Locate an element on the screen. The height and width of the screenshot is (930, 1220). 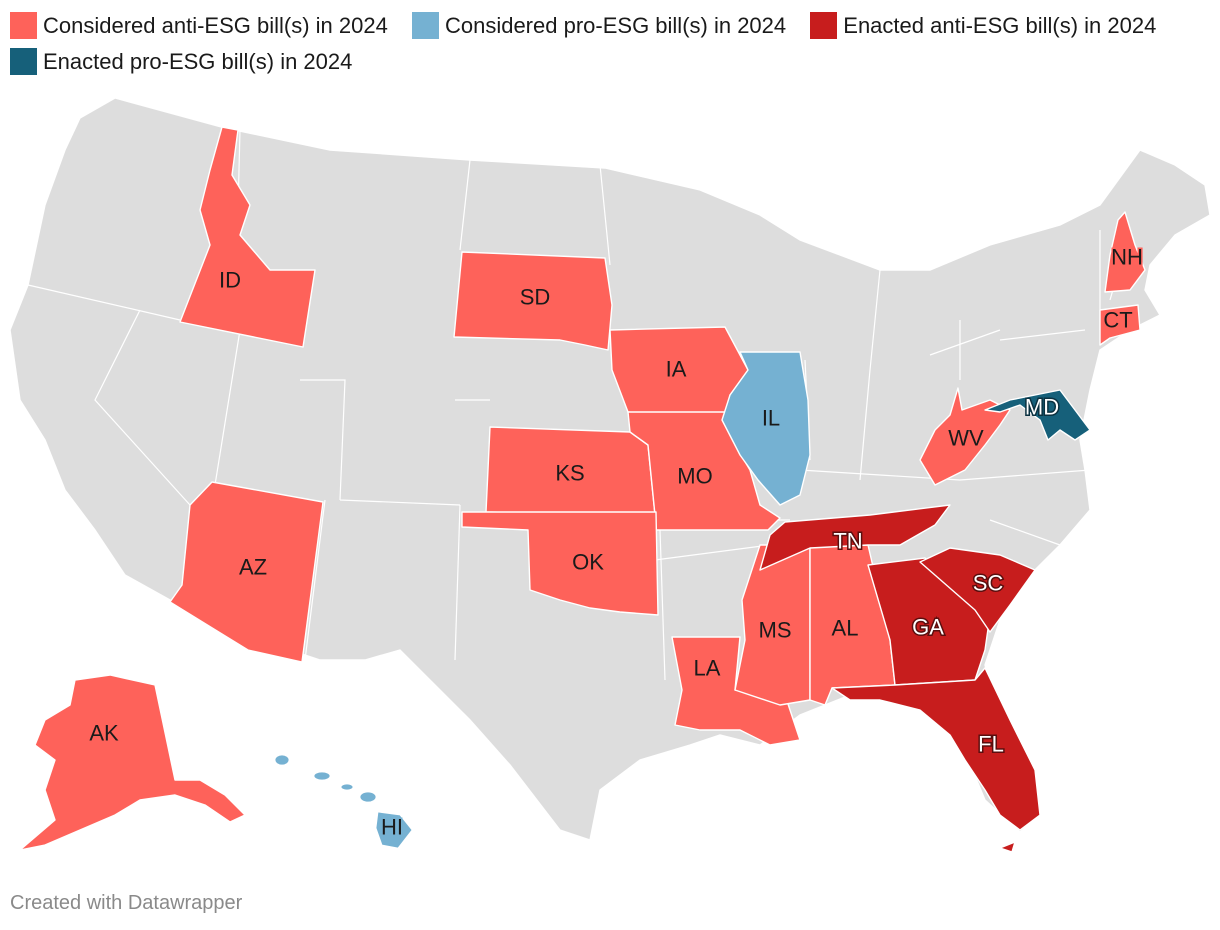
state-shape-IL is located at coordinates (766, 428).